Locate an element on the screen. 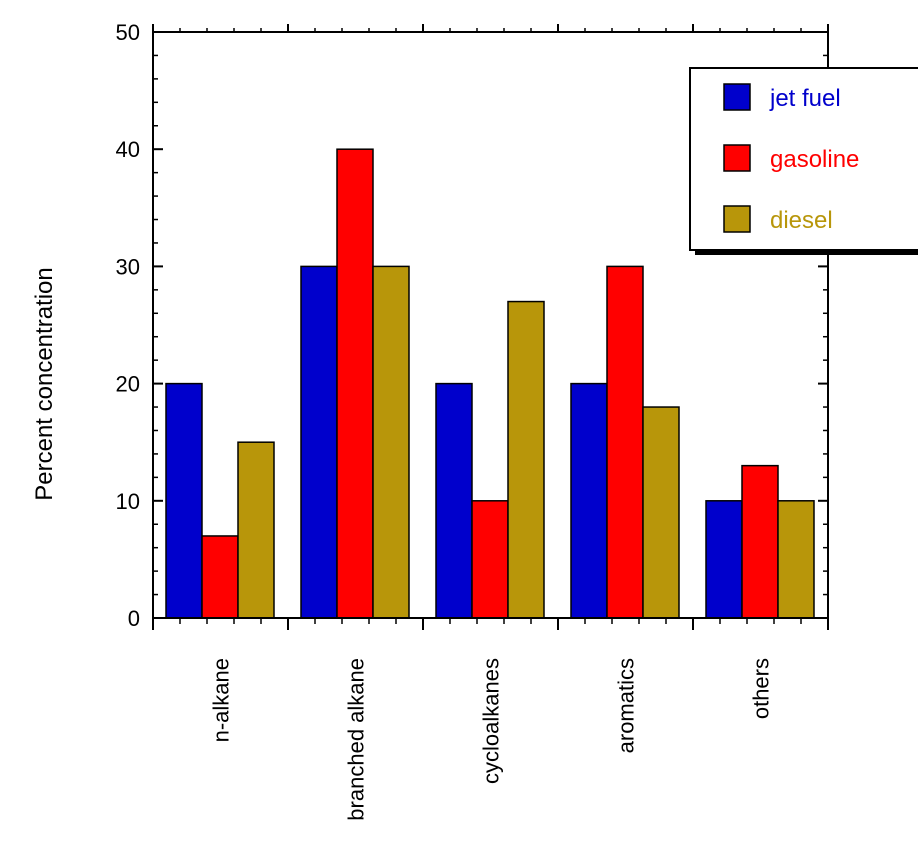  bar-diesel-aromatics is located at coordinates (661, 512).